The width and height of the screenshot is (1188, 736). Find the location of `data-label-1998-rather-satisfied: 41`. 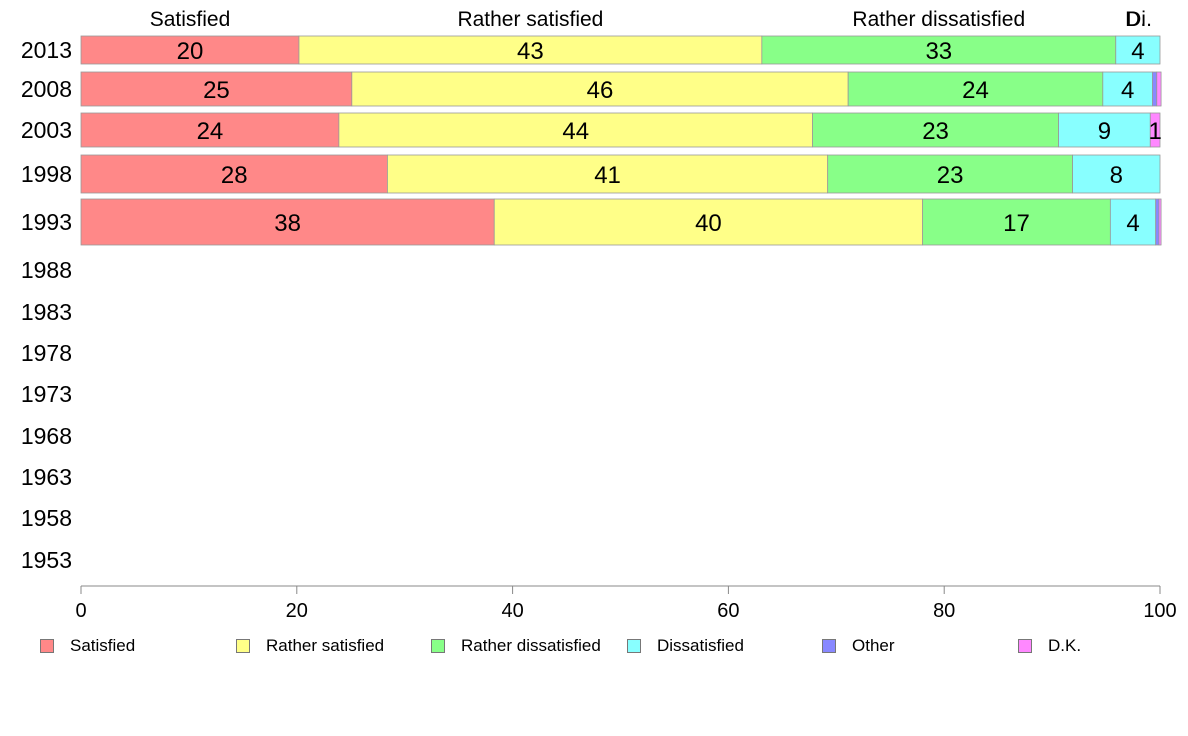

data-label-1998-rather-satisfied: 41 is located at coordinates (607, 175).